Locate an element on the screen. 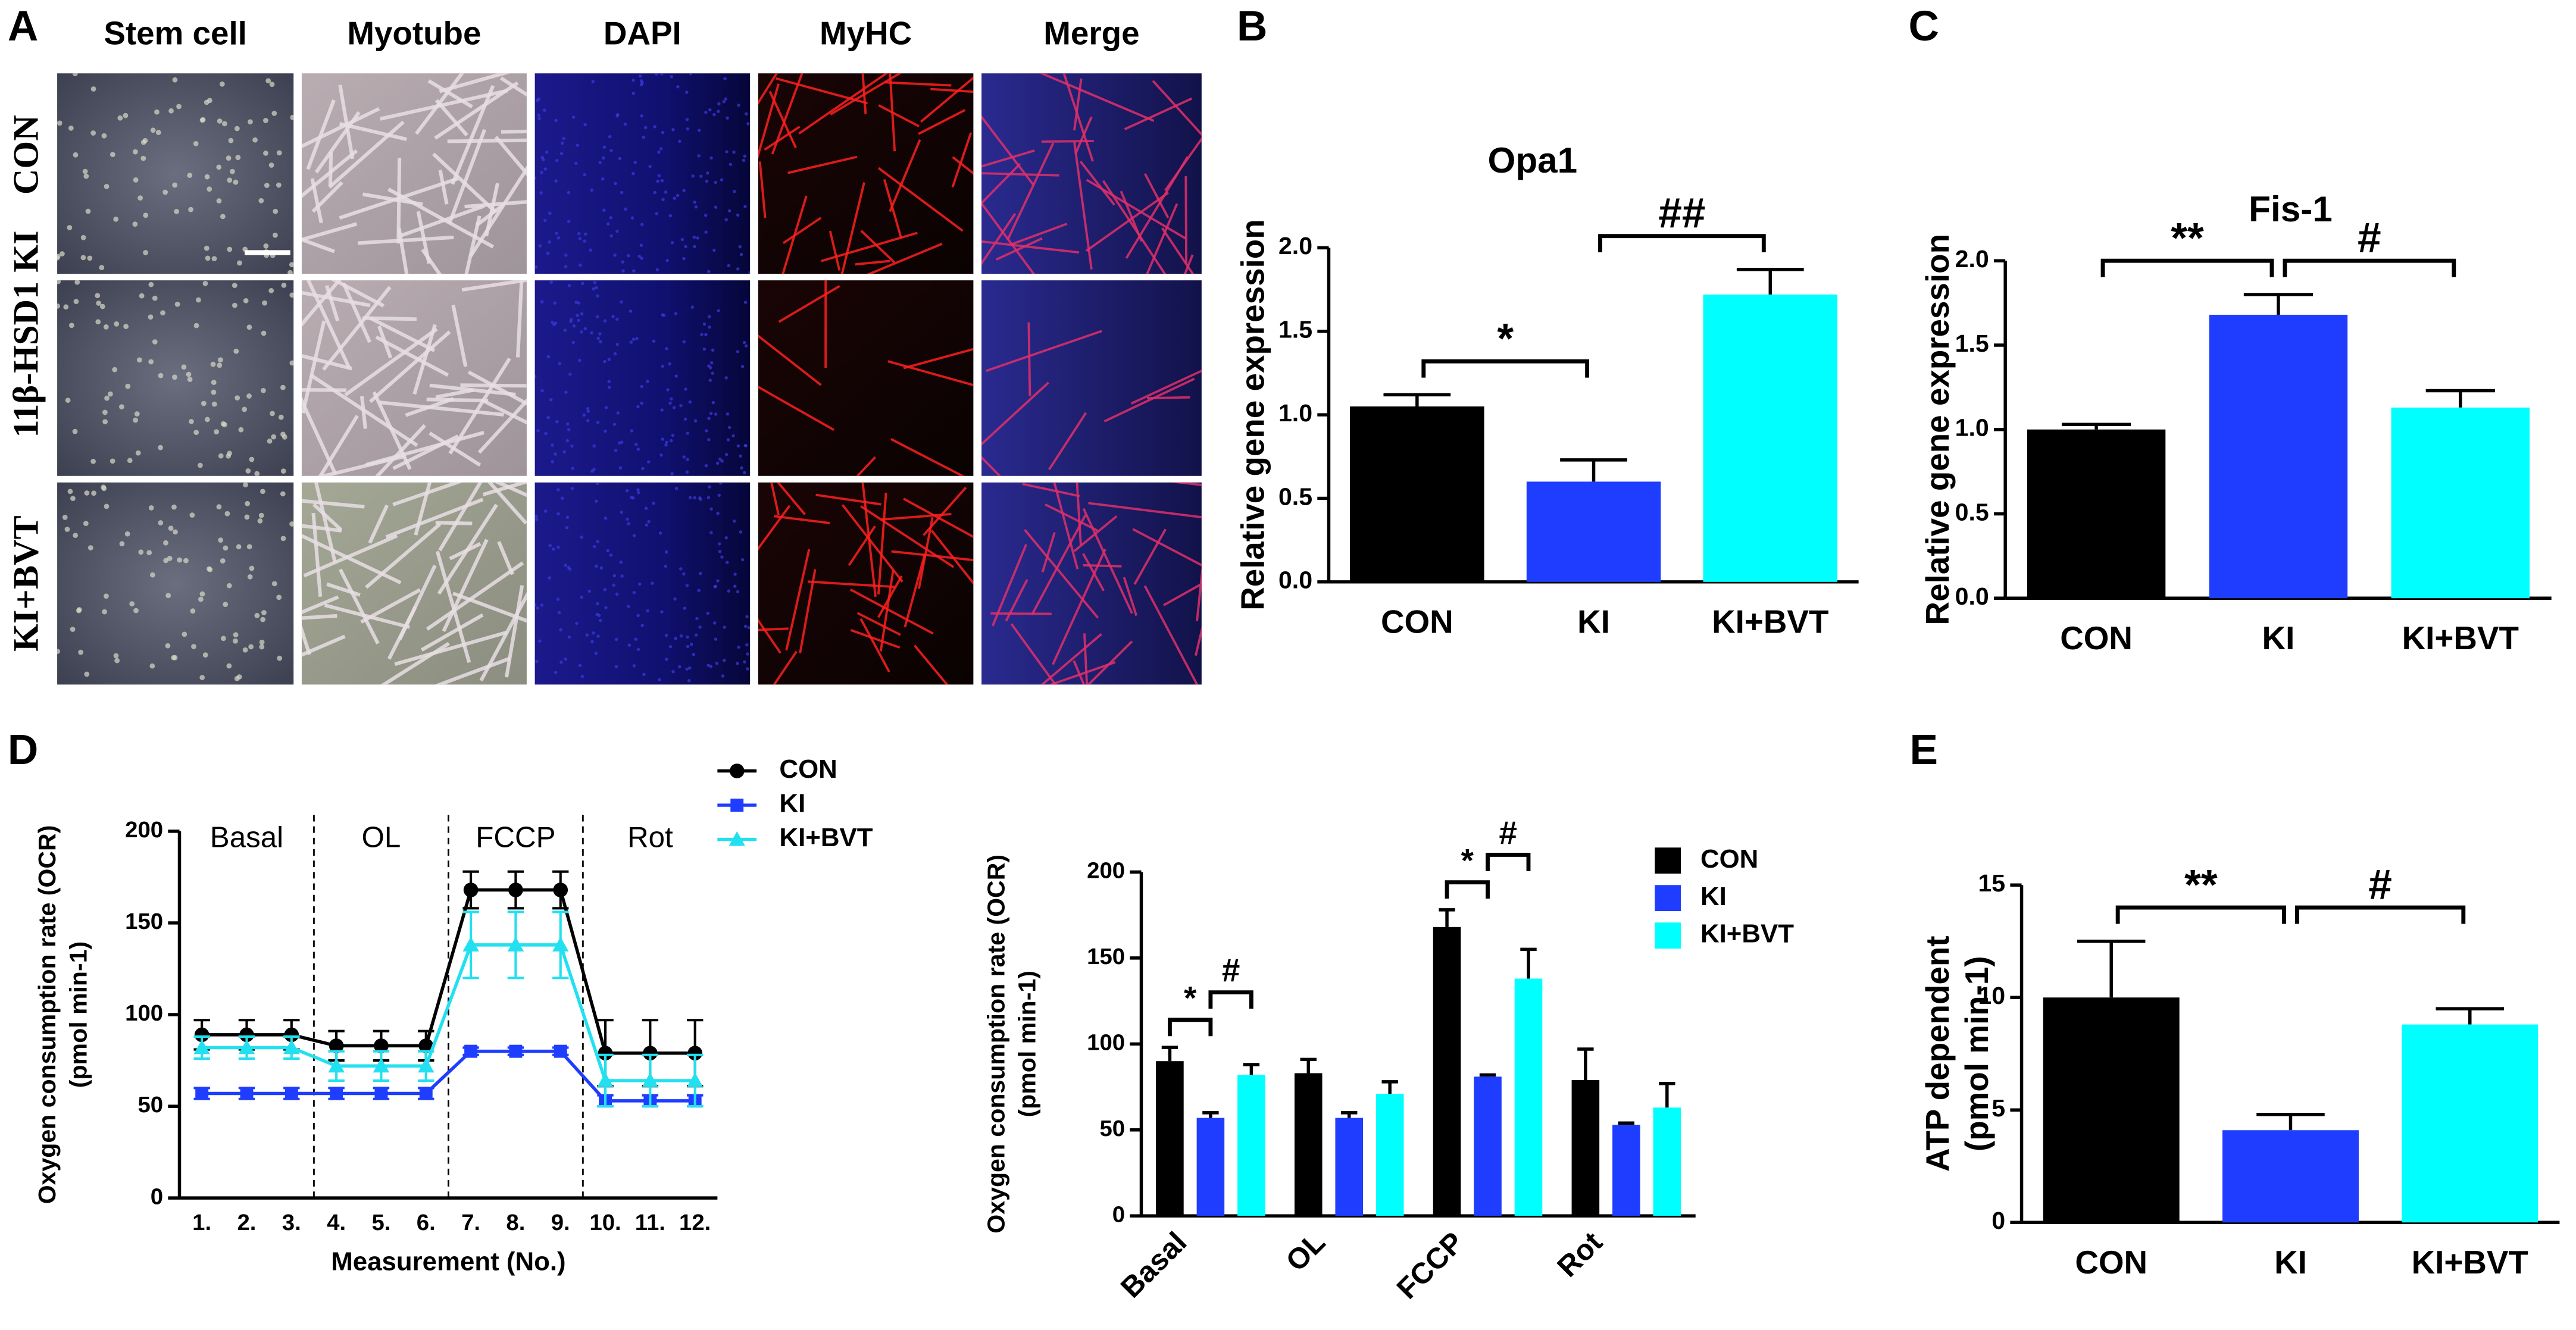  y-axis-label: Relative gene expression is located at coordinates (1937, 429).